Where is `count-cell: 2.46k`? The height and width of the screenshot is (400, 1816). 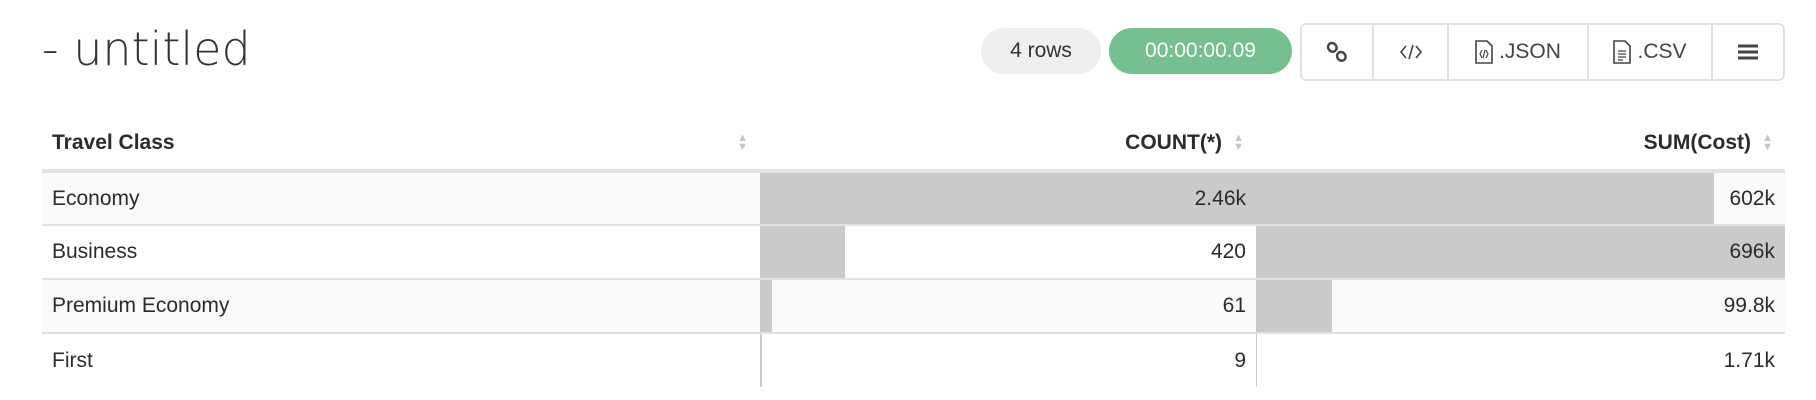
count-cell: 2.46k is located at coordinates (1008, 198).